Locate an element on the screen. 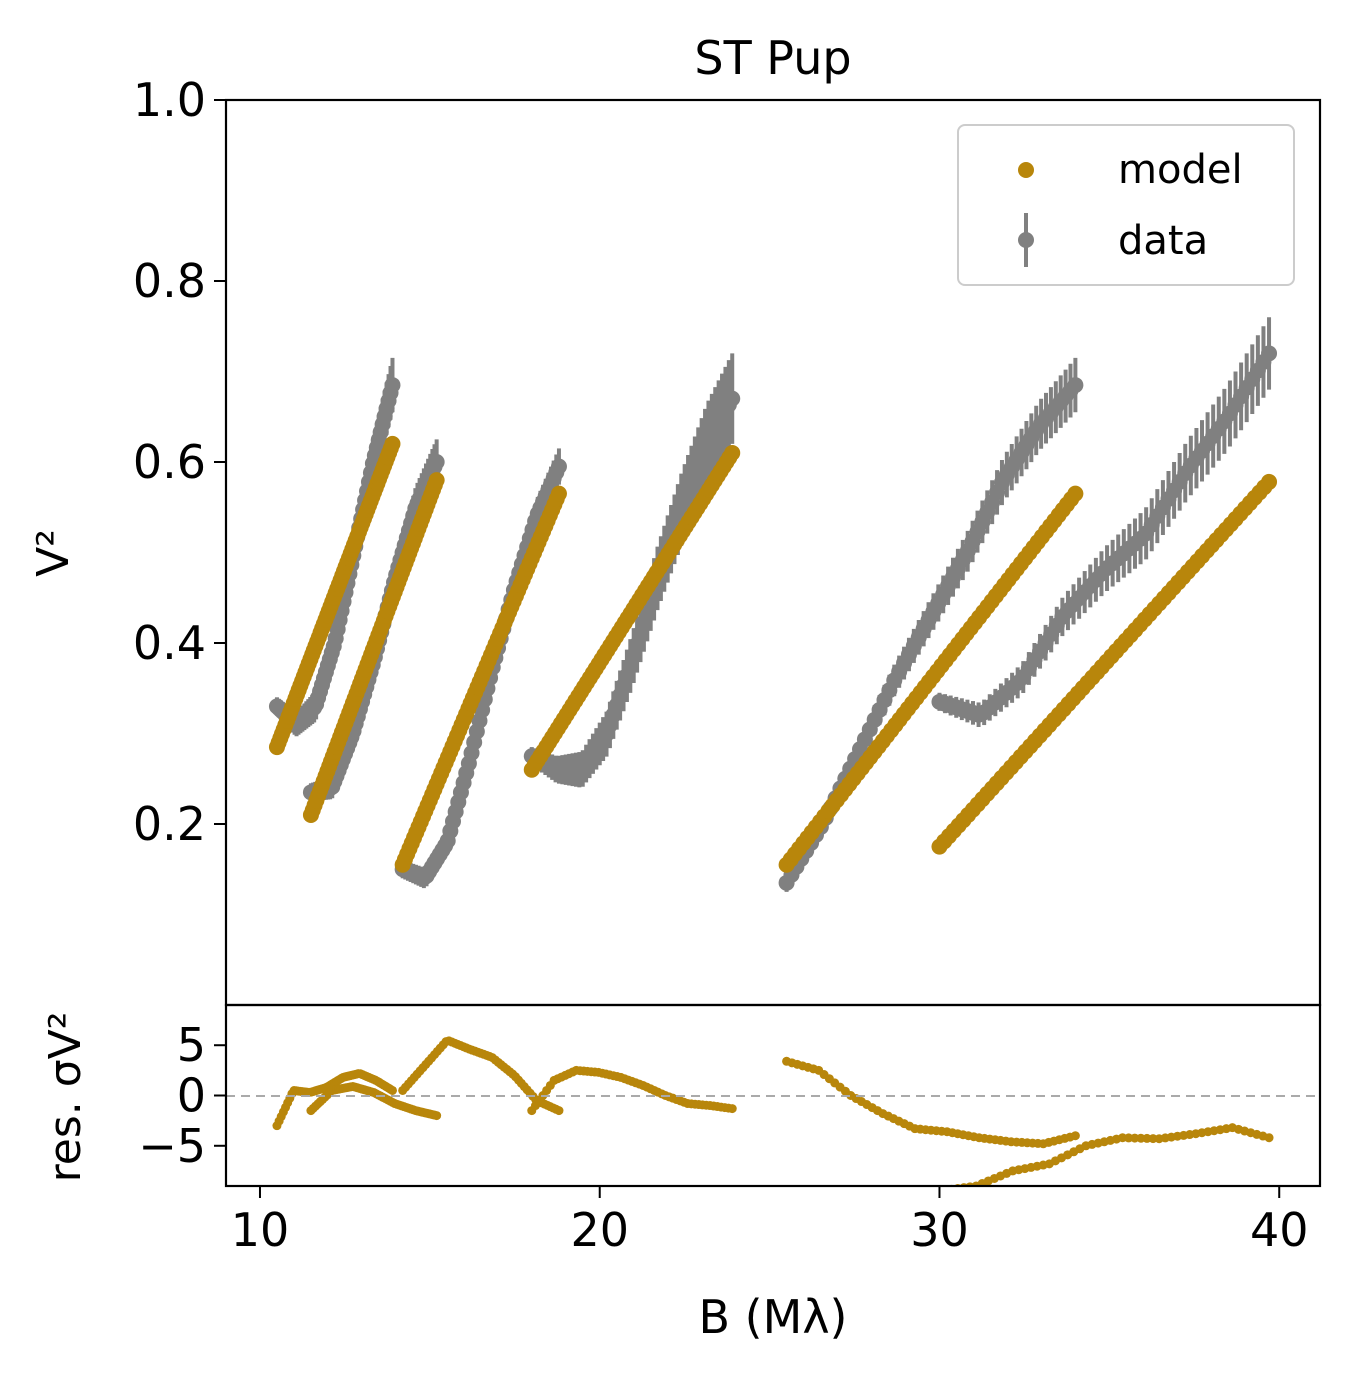  y-tick-label: 0.4 is located at coordinates (169, 643).